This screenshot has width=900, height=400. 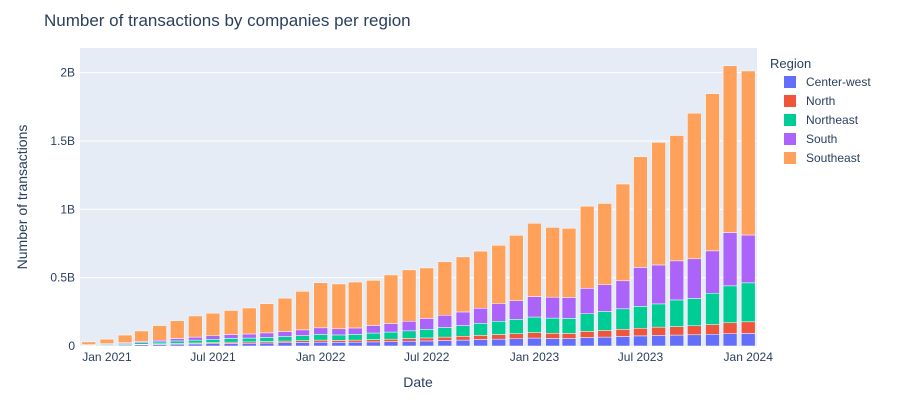 I want to click on x-tick-label: Jan 2022, so click(x=321, y=357).